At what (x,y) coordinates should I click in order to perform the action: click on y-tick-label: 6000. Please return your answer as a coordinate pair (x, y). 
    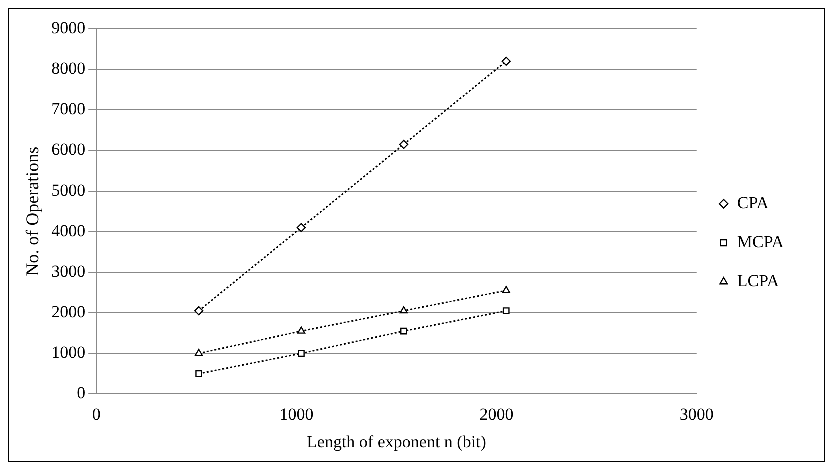
    Looking at the image, I should click on (69, 150).